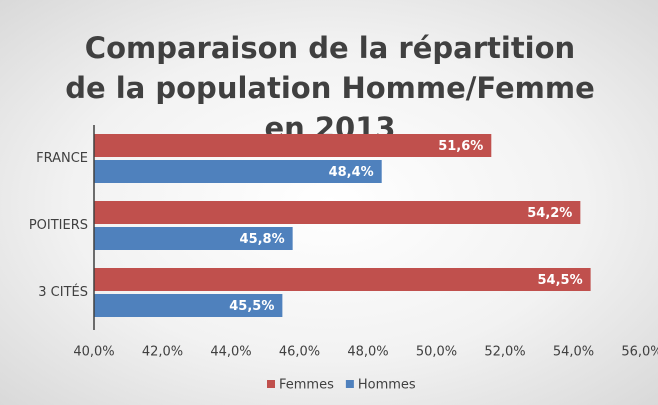 This screenshot has height=405, width=658. Describe the element at coordinates (387, 385) in the screenshot. I see `legend-label: Hommes` at that location.